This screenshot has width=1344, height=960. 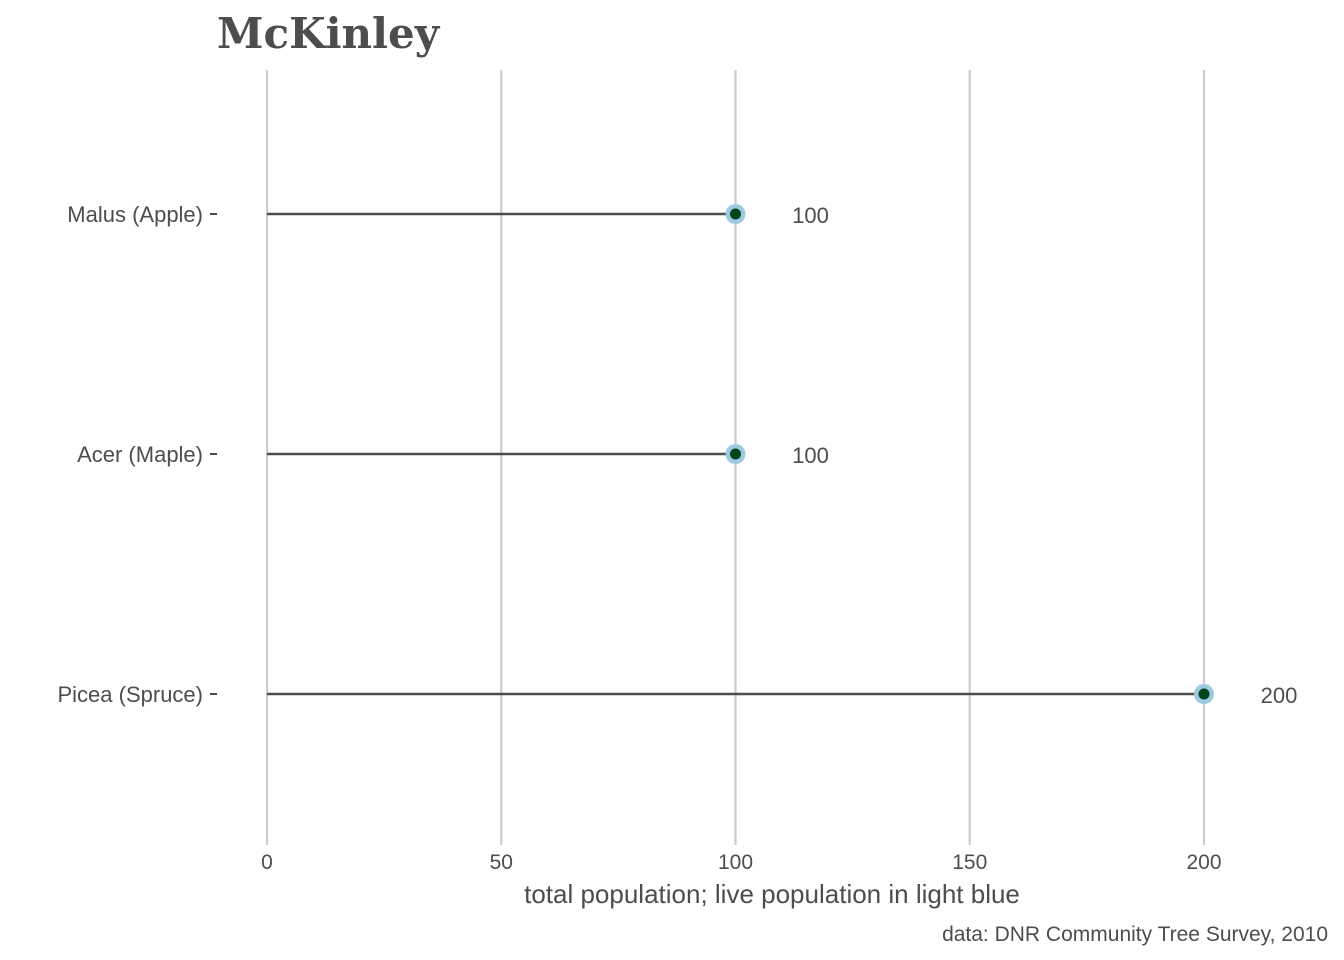 What do you see at coordinates (130, 694) in the screenshot?
I see `category-label-2: Picea (Spruce)` at bounding box center [130, 694].